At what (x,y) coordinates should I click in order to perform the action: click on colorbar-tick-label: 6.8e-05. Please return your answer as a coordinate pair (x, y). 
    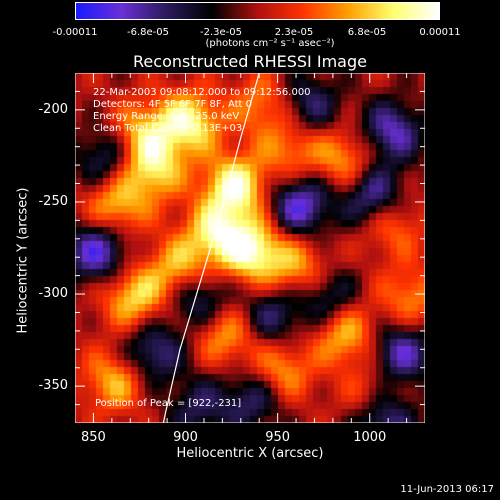
    Looking at the image, I should click on (367, 32).